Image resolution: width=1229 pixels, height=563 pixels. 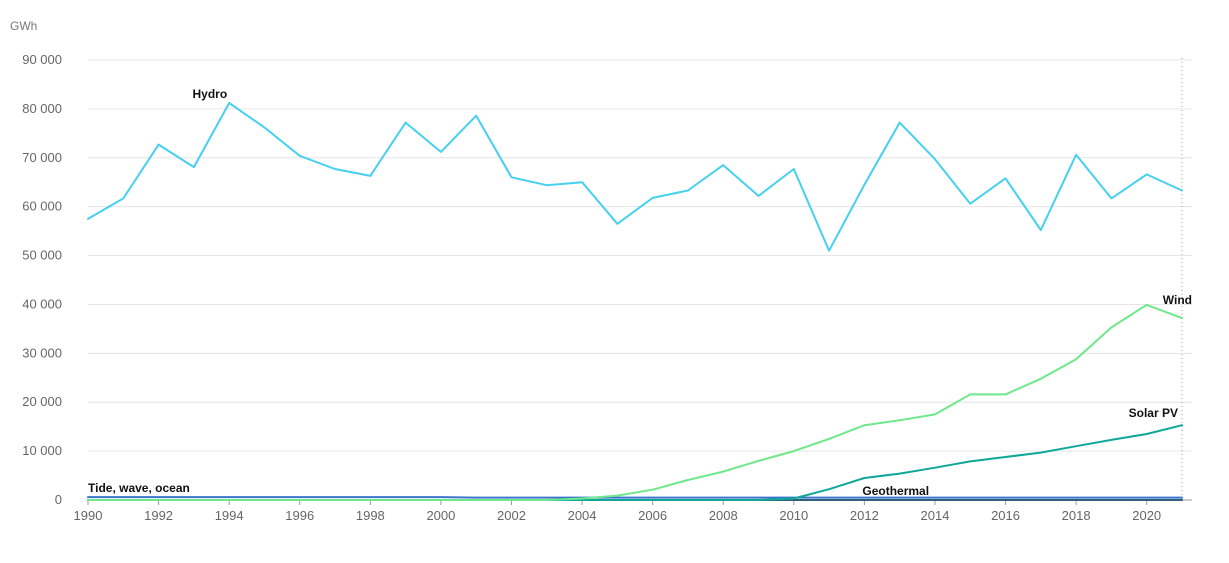 What do you see at coordinates (209, 94) in the screenshot?
I see `series-label-hydro: Hydro` at bounding box center [209, 94].